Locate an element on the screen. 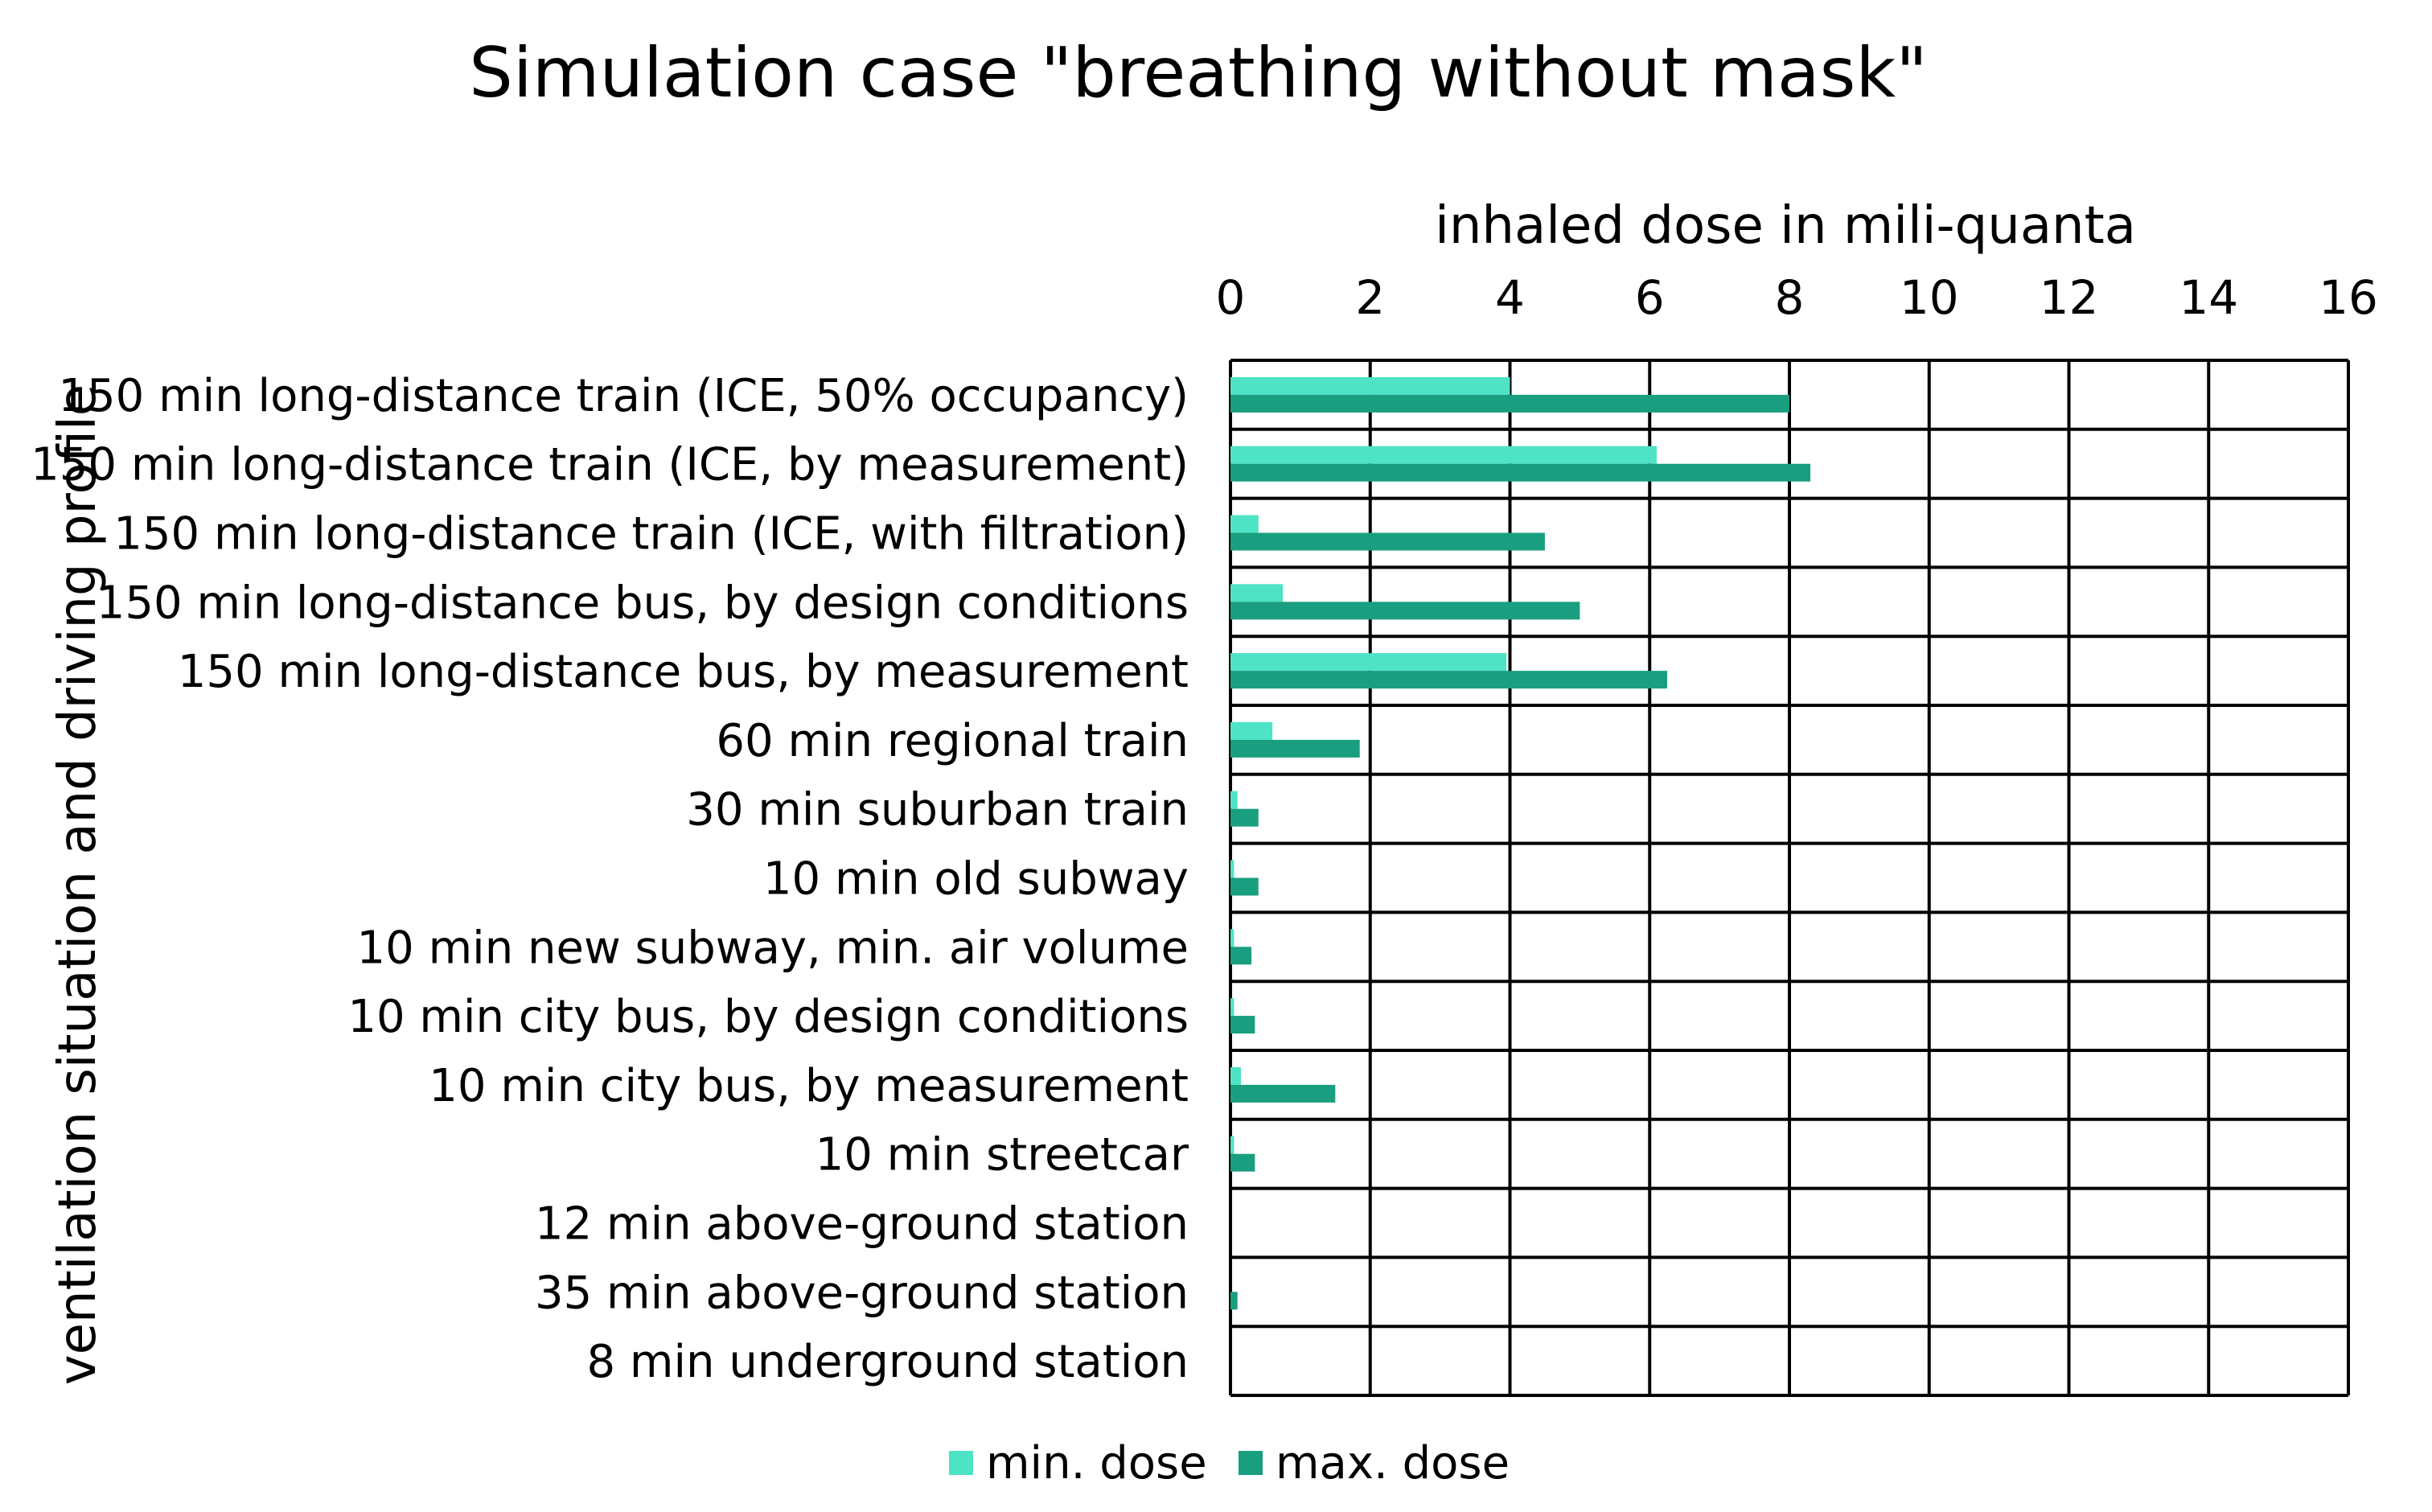  x-tick-labels: 0 2 4 6 8 10 12 14 16 is located at coordinates (1797, 298).